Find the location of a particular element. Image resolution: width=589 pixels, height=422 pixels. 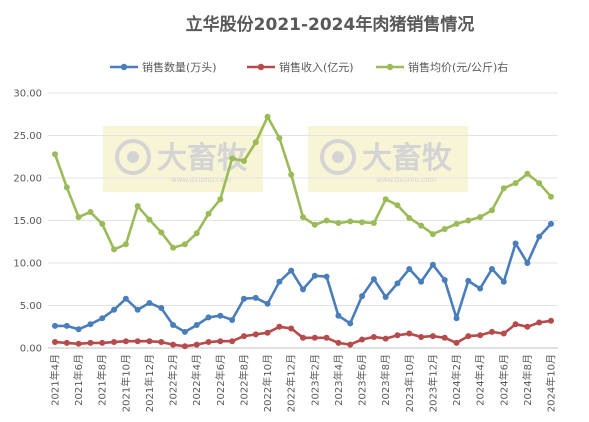

legend-item-3: 销售均价(元/公斤)右 is located at coordinates (442, 67).